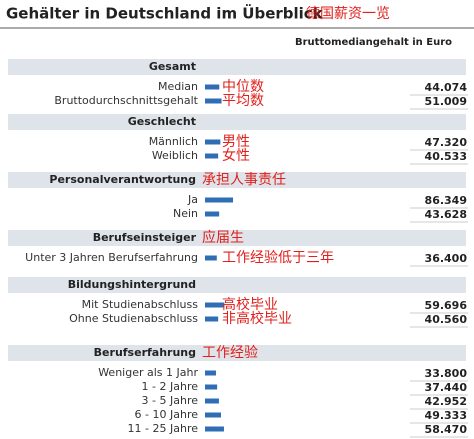 The image size is (474, 439). Describe the element at coordinates (236, 142) in the screenshot. I see `row-note: 男性` at that location.